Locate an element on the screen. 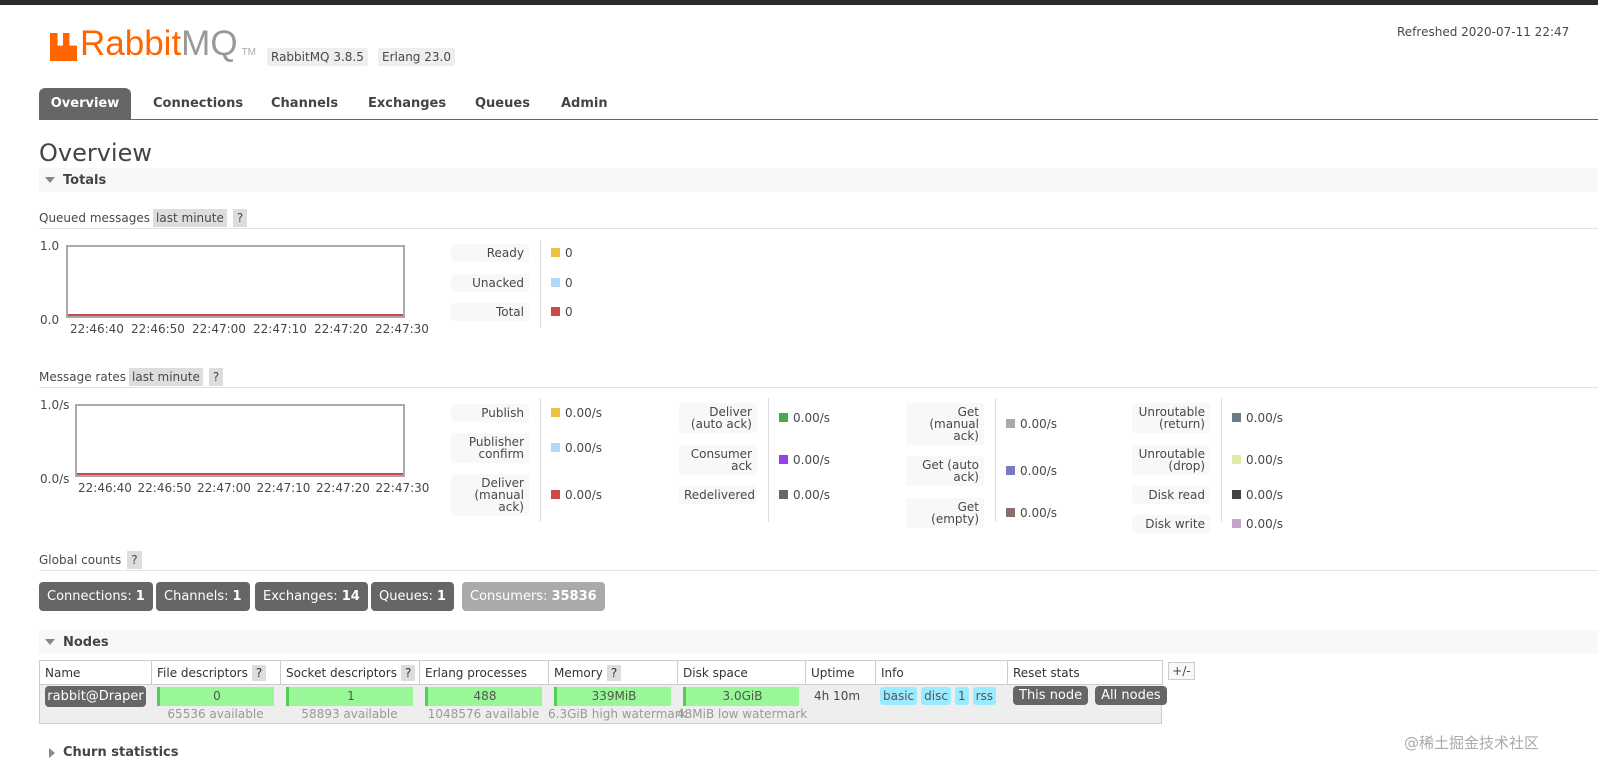 The width and height of the screenshot is (1598, 772). x-tick-label: 22:46:50 is located at coordinates (158, 329).